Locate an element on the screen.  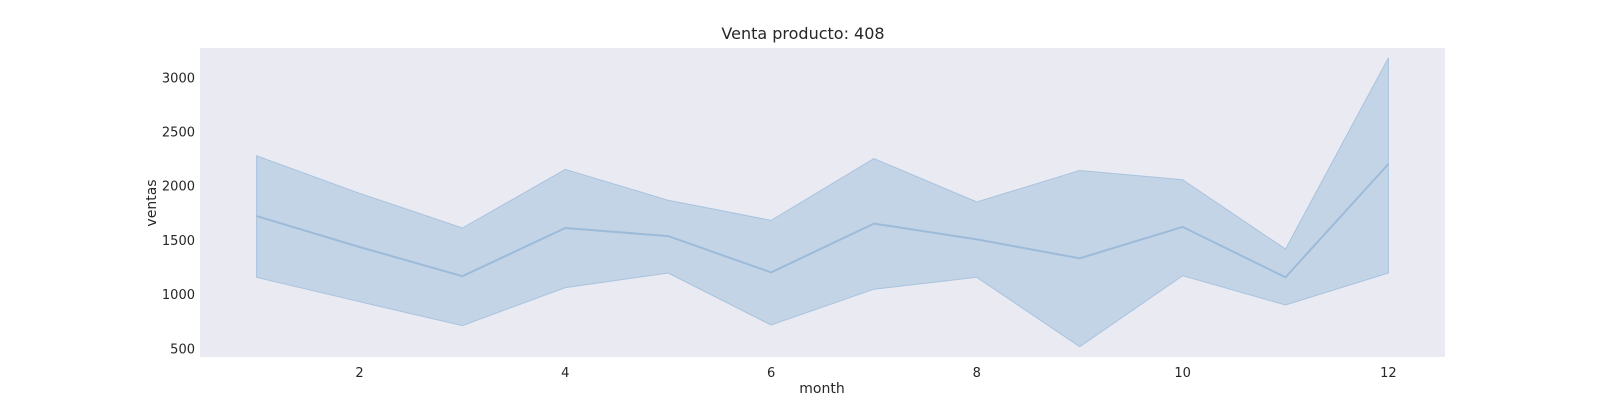
y-tick-label: 2000 is located at coordinates (178, 187).